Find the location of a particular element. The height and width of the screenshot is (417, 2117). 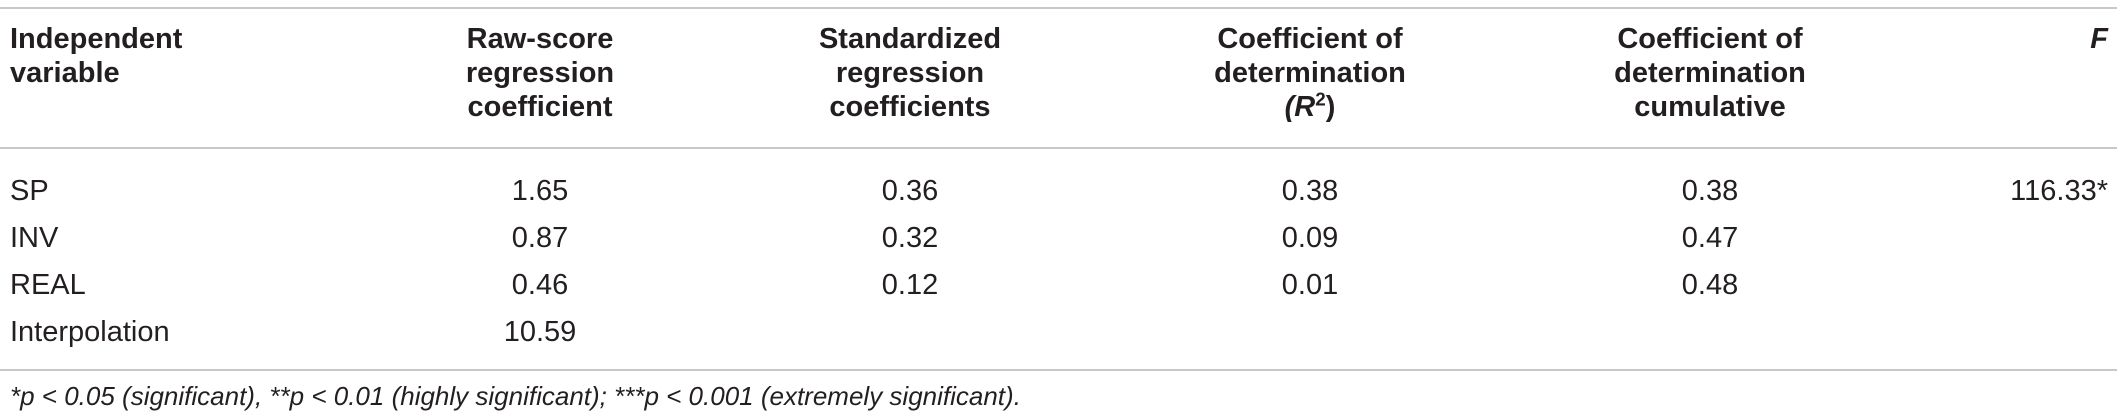

cell-f: 116.33* is located at coordinates (2059, 191).